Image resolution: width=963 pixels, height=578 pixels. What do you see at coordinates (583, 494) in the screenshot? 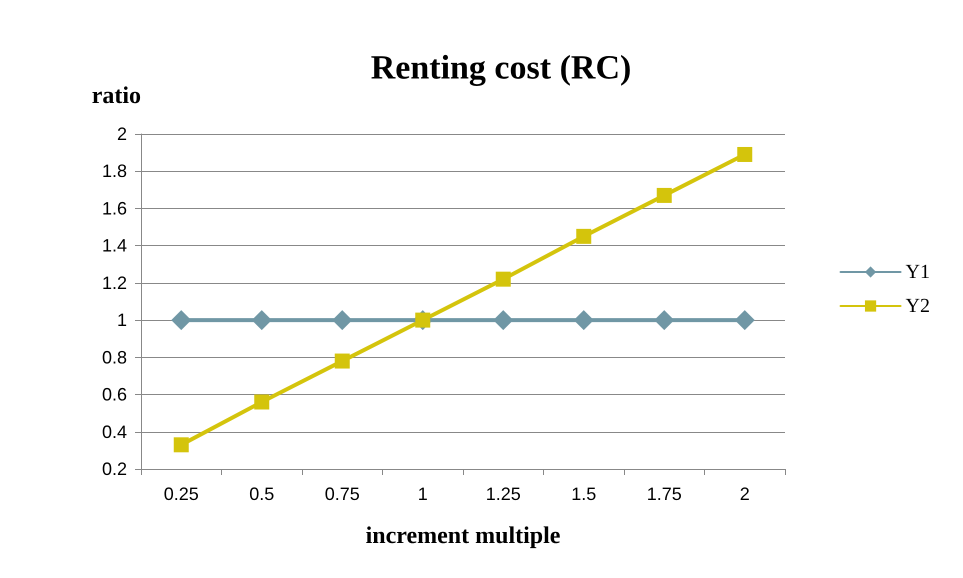
I see `x-tick-label: 1.5` at bounding box center [583, 494].